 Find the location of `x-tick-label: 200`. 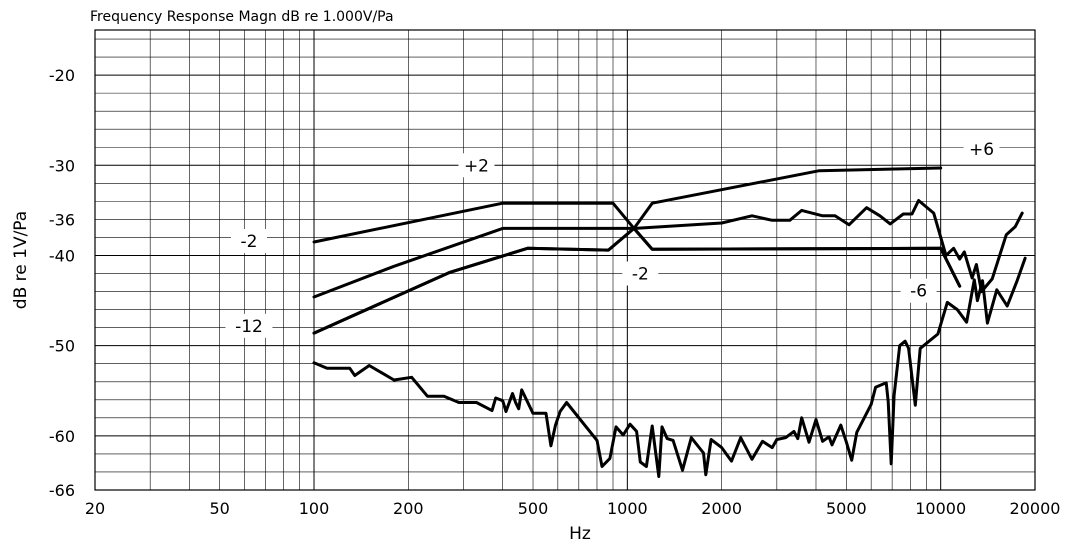

x-tick-label: 200 is located at coordinates (408, 508).